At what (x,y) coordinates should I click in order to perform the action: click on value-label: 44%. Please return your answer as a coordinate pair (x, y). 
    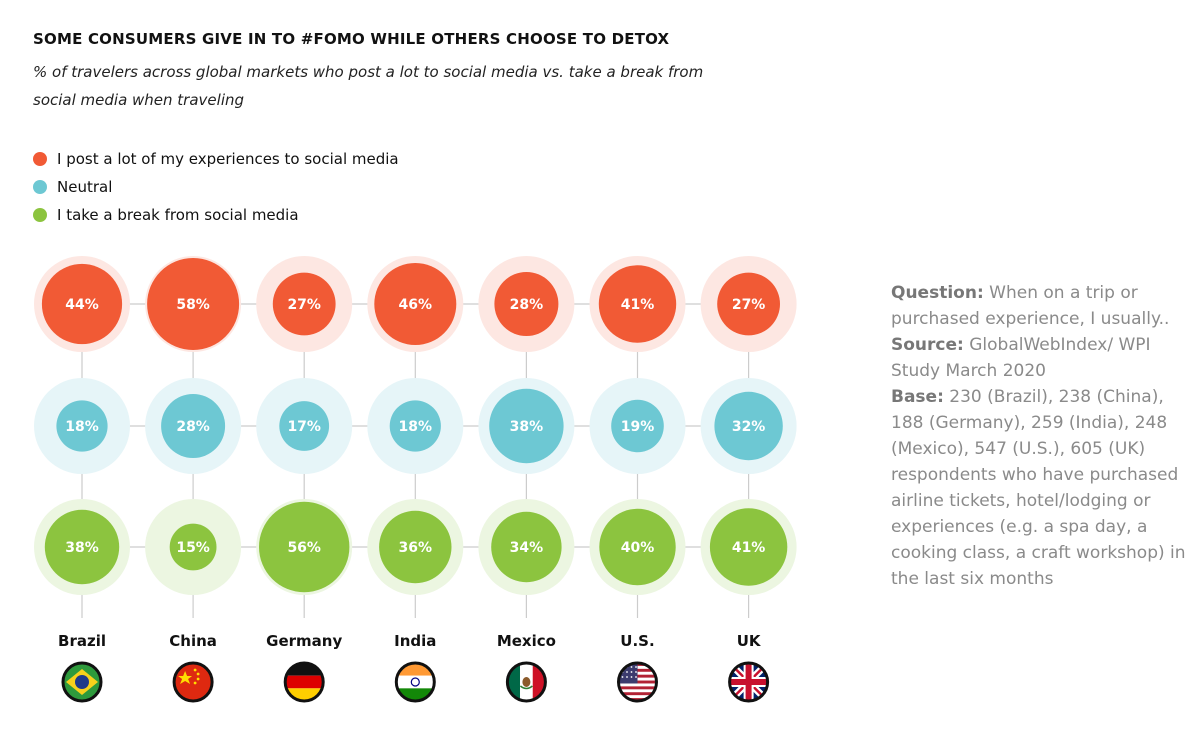
    Looking at the image, I should click on (82, 305).